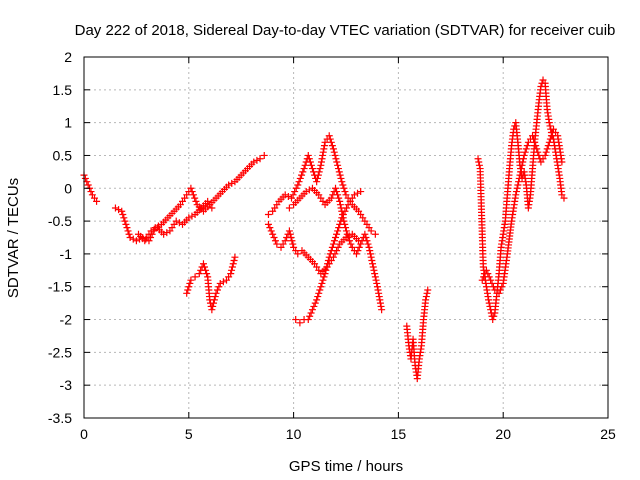  Describe the element at coordinates (60, 352) in the screenshot. I see `y-tick-label: -2.5` at that location.